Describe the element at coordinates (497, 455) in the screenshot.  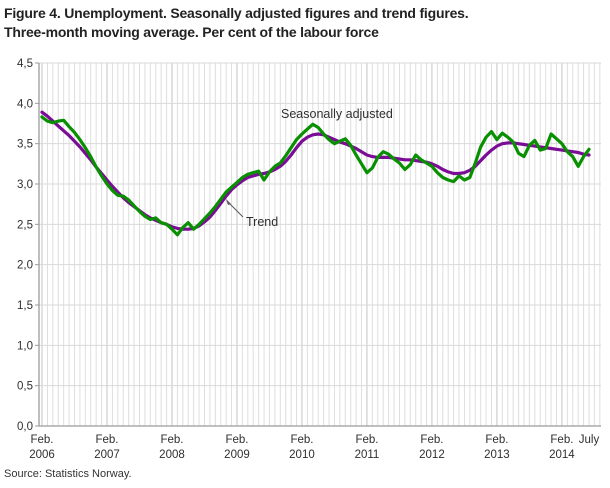
I see `x-axis-label-year: 2013` at that location.